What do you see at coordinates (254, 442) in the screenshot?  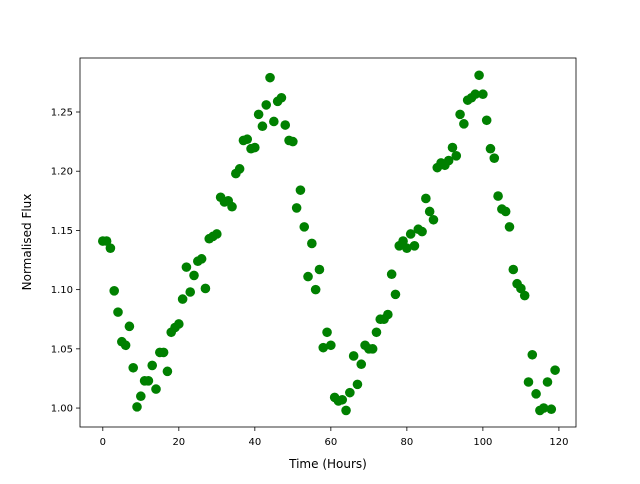 I see `x-tick-label: 40` at bounding box center [254, 442].